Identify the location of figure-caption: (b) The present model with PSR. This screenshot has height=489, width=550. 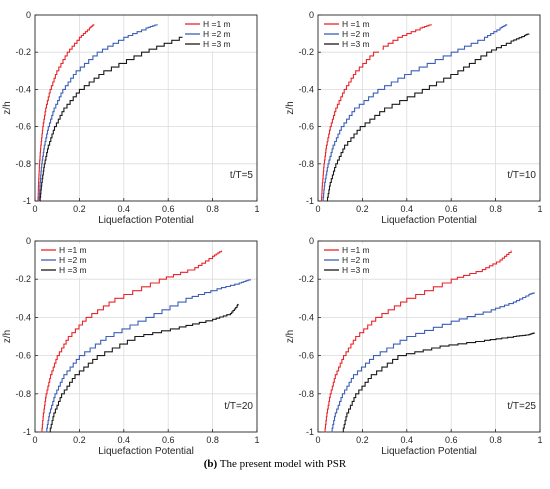
(275, 464).